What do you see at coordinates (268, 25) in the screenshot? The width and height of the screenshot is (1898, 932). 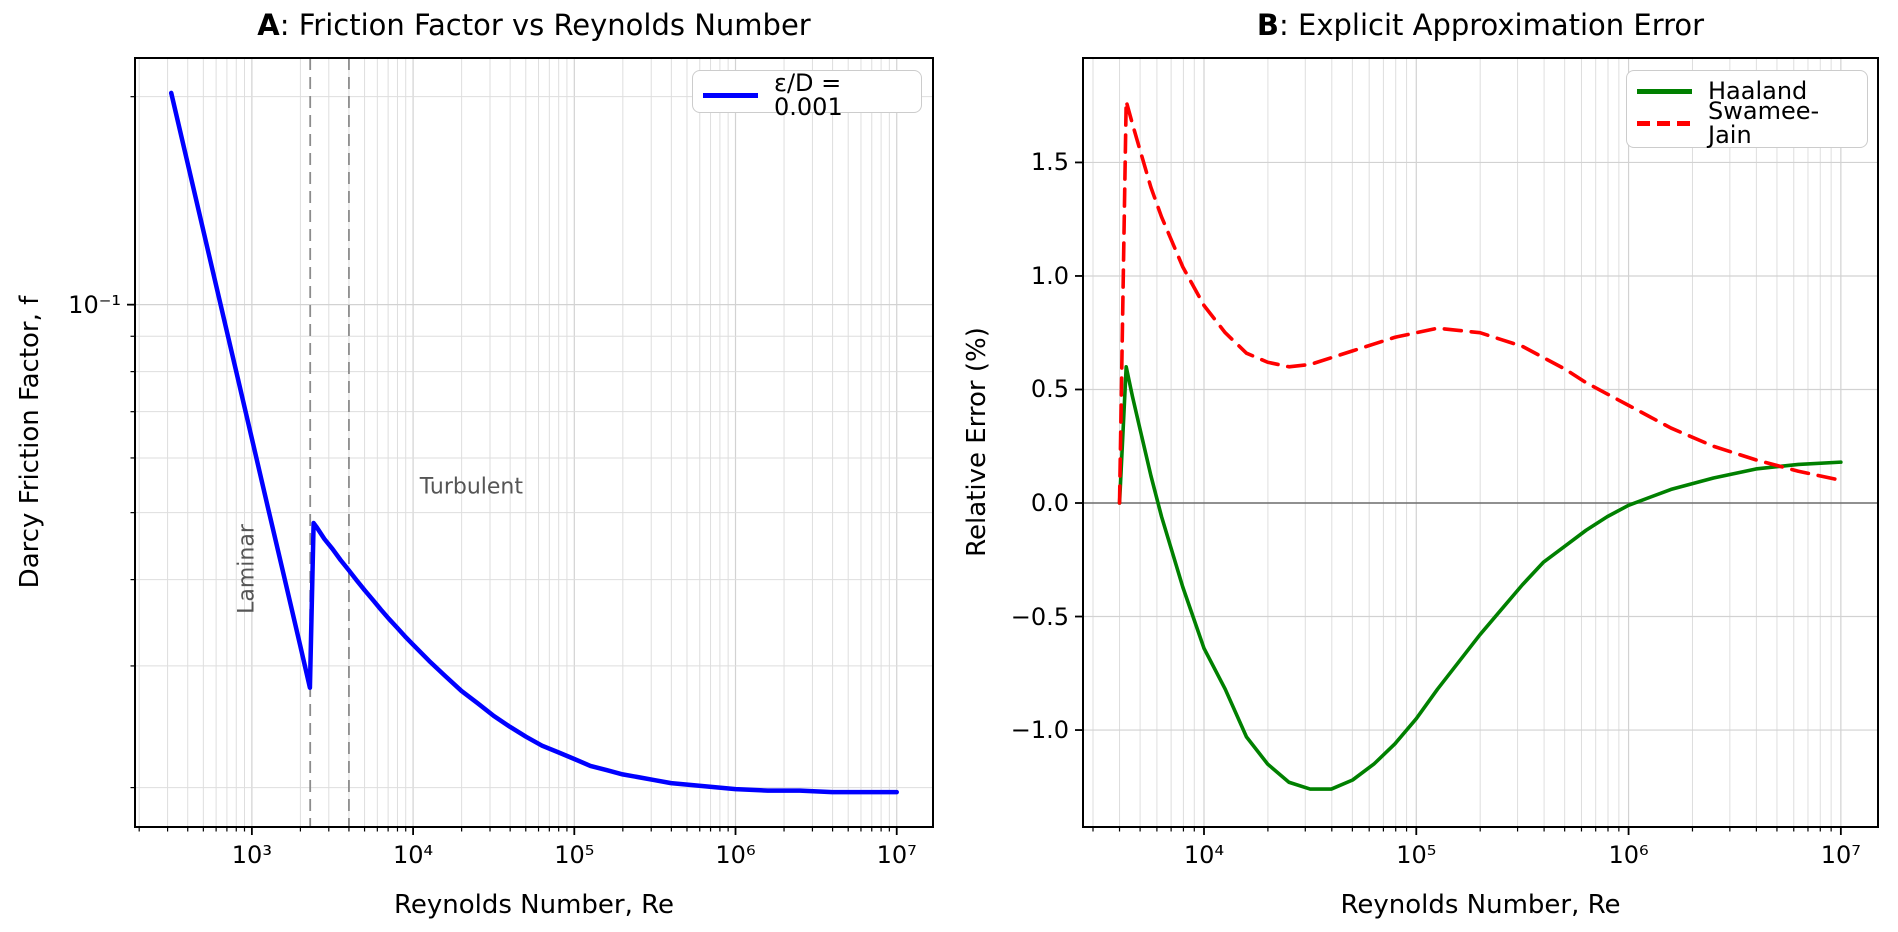 I see `panel-a-title-prefix: A` at bounding box center [268, 25].